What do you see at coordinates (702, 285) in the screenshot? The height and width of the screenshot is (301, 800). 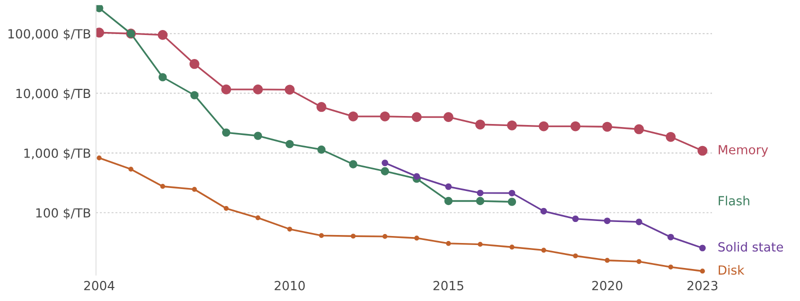 I see `x-tick-label: 2023` at bounding box center [702, 285].